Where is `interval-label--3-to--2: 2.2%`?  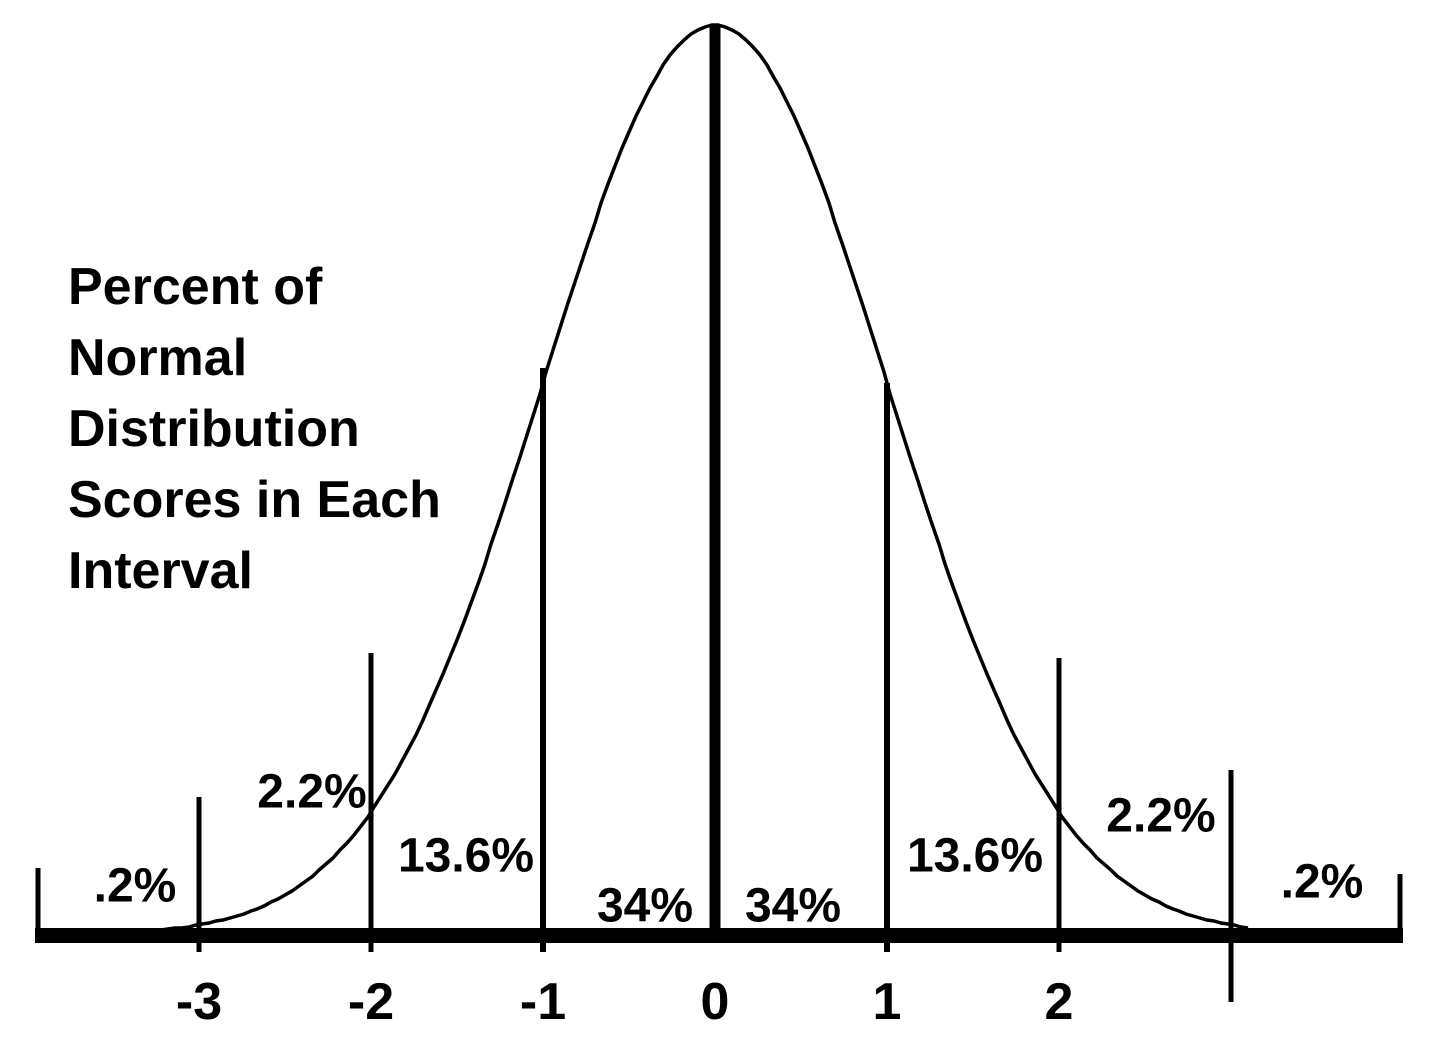
interval-label--3-to--2: 2.2% is located at coordinates (312, 792).